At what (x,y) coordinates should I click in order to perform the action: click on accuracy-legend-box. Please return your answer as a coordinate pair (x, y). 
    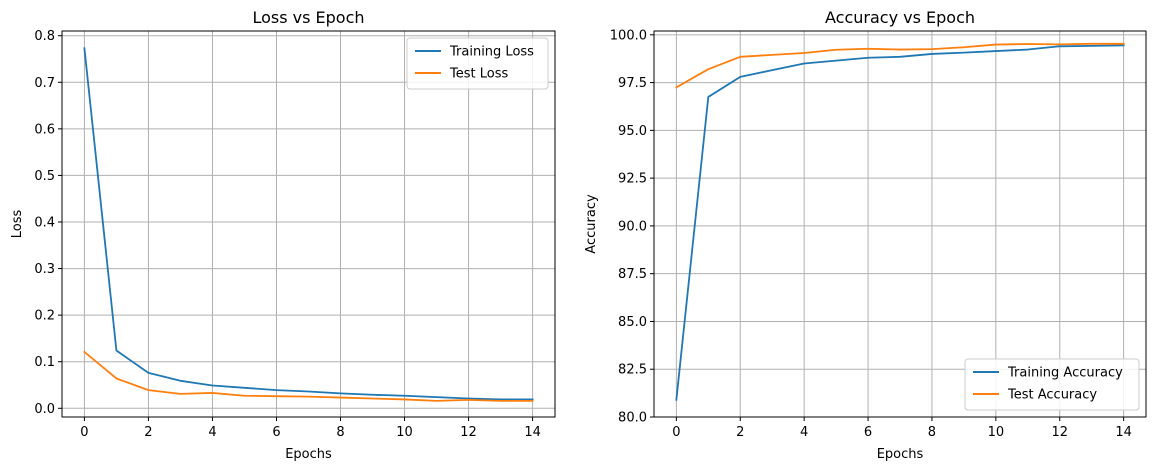
    Looking at the image, I should click on (1052, 384).